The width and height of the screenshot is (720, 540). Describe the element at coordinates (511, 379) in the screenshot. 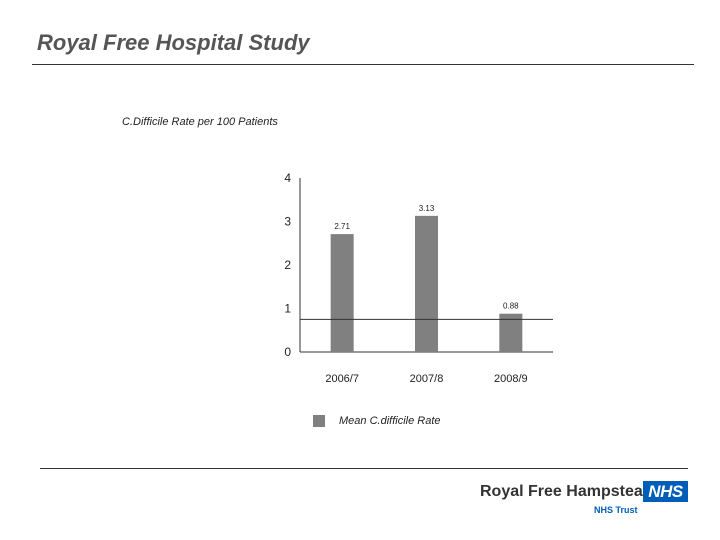

I see `x-tick-label: 2008/9` at that location.